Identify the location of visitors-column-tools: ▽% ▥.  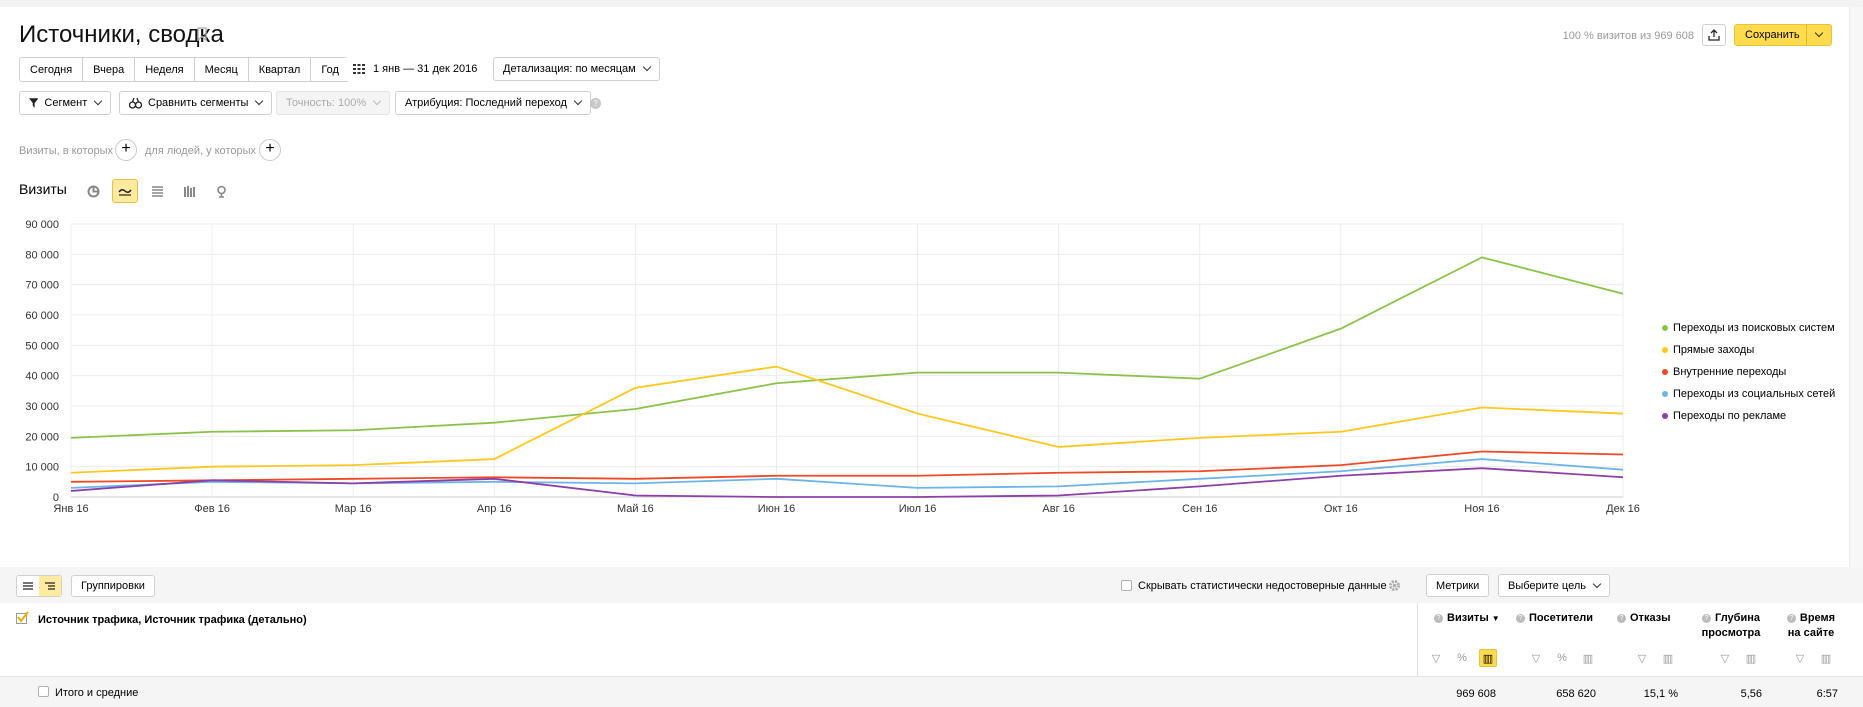
(1562, 658).